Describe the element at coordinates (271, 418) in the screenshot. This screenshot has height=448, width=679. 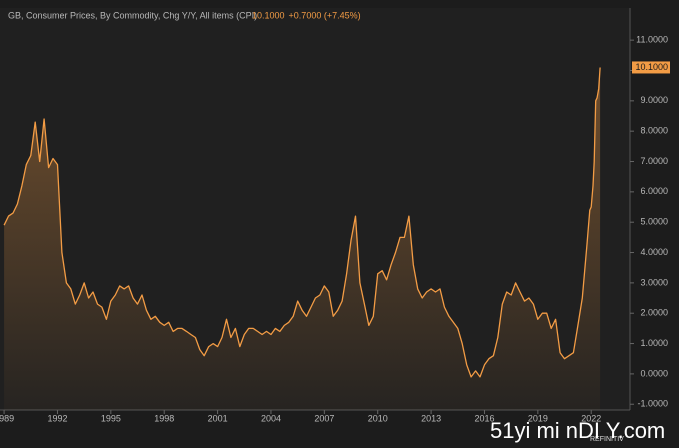
I see `x-tick-label: 2004` at that location.